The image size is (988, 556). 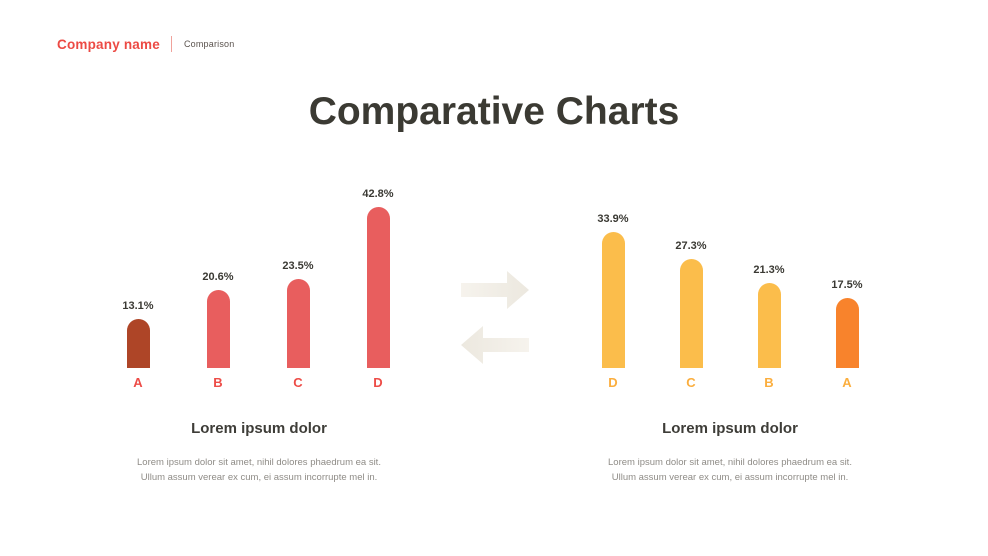 I want to click on company-name: Company name, so click(x=108, y=44).